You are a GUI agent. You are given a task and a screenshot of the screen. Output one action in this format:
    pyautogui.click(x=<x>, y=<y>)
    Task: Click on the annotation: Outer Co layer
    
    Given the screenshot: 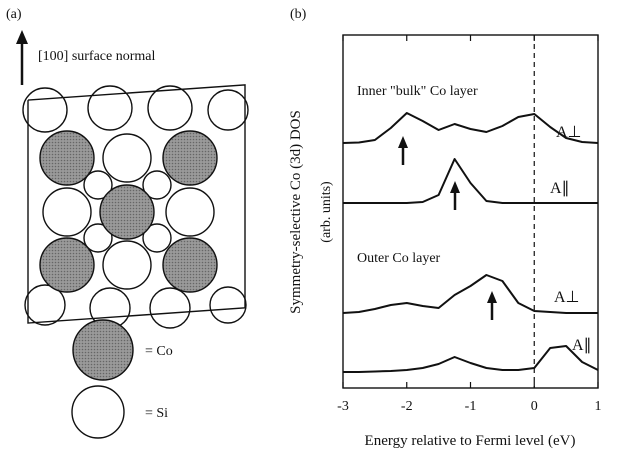 What is the action you would take?
    pyautogui.click(x=399, y=258)
    